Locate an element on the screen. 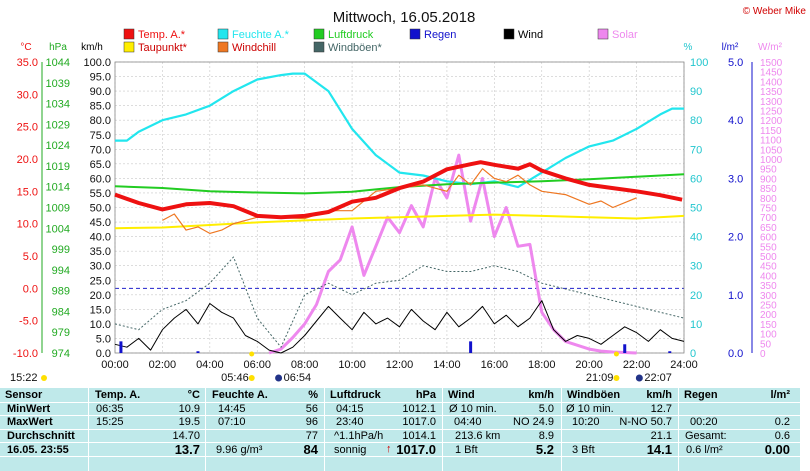  max-label: MaxWert is located at coordinates (30, 422).